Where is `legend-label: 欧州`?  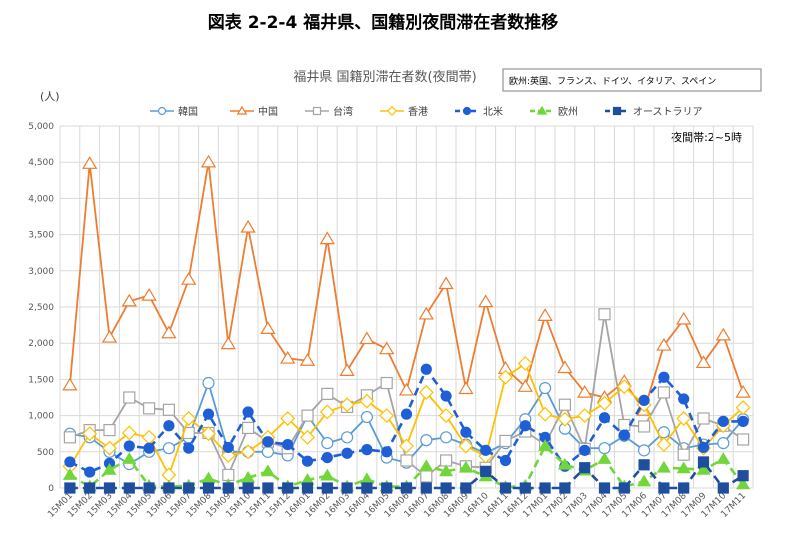
legend-label: 欧州 is located at coordinates (568, 112).